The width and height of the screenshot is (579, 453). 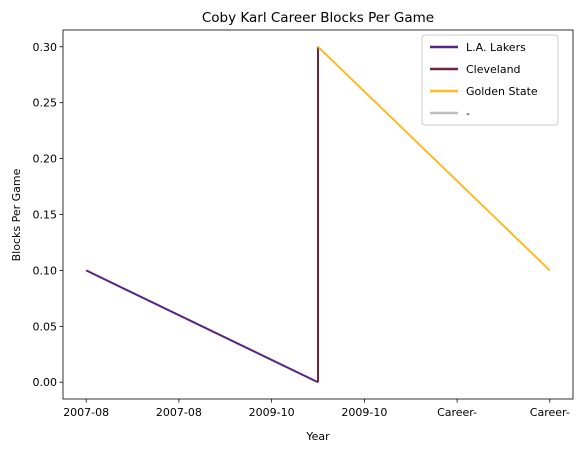 I want to click on legend-box, so click(x=490, y=80).